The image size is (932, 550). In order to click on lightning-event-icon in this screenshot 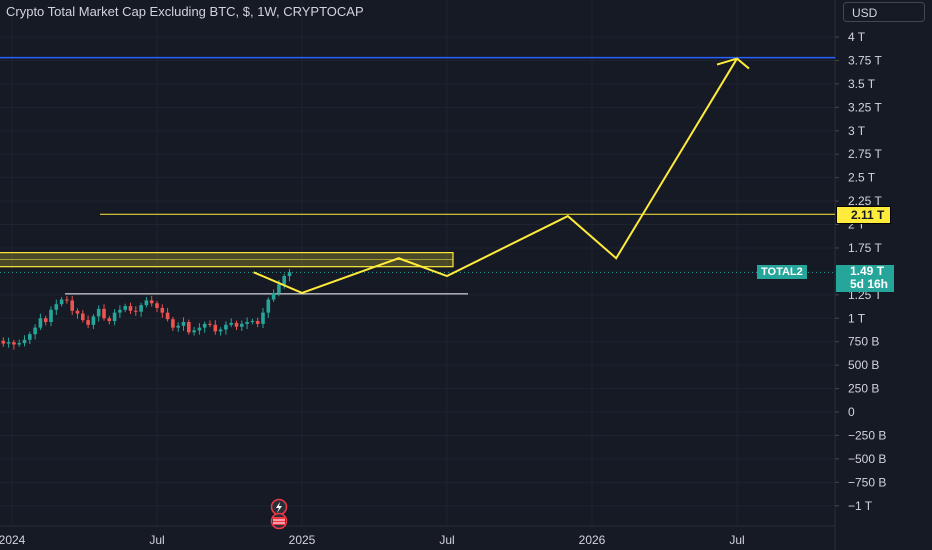, I will do `click(279, 507)`.